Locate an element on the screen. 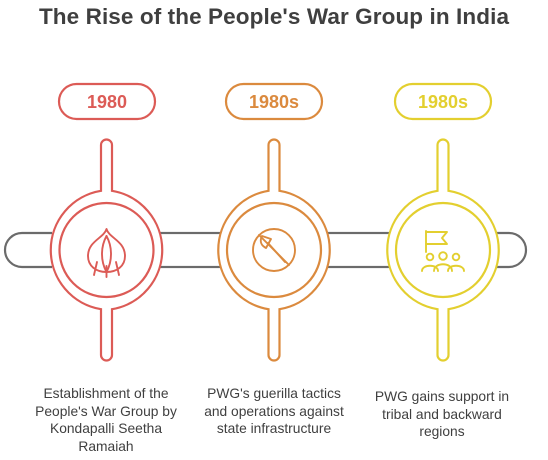 The height and width of the screenshot is (460, 548). date-label-2: 1980s is located at coordinates (274, 102).